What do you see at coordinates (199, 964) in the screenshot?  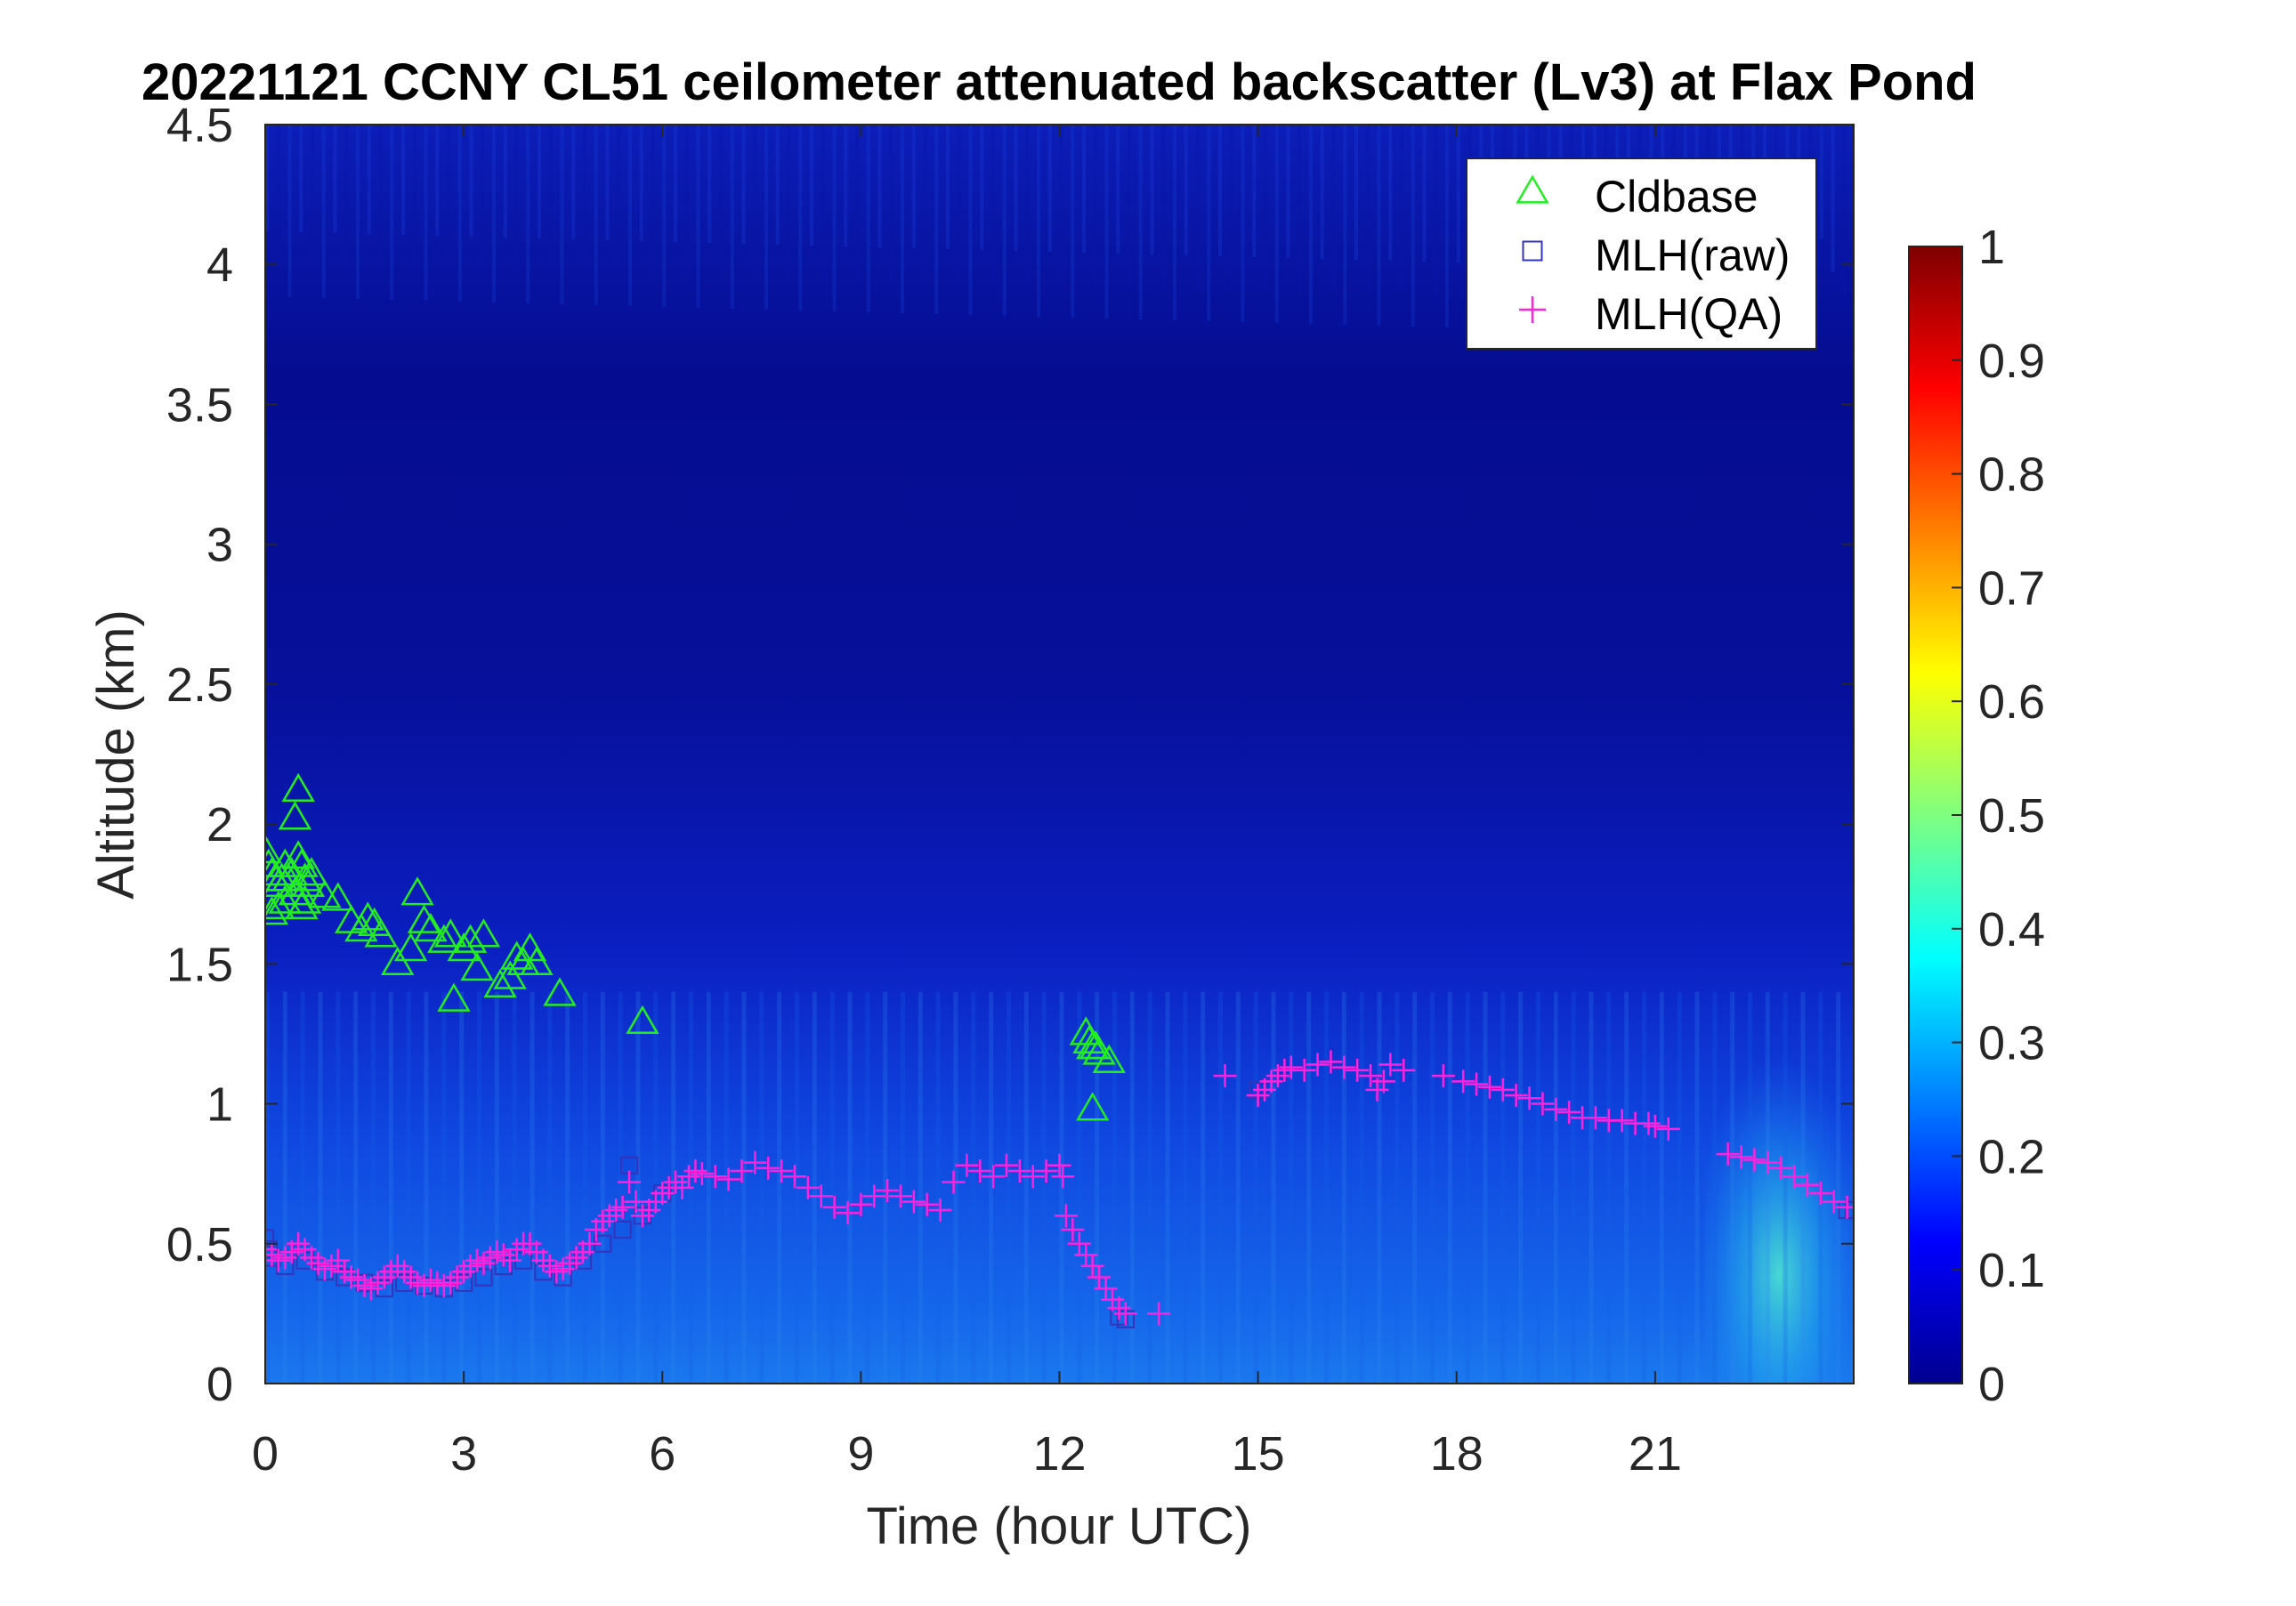 I see `y-tick-label: 1.5` at bounding box center [199, 964].